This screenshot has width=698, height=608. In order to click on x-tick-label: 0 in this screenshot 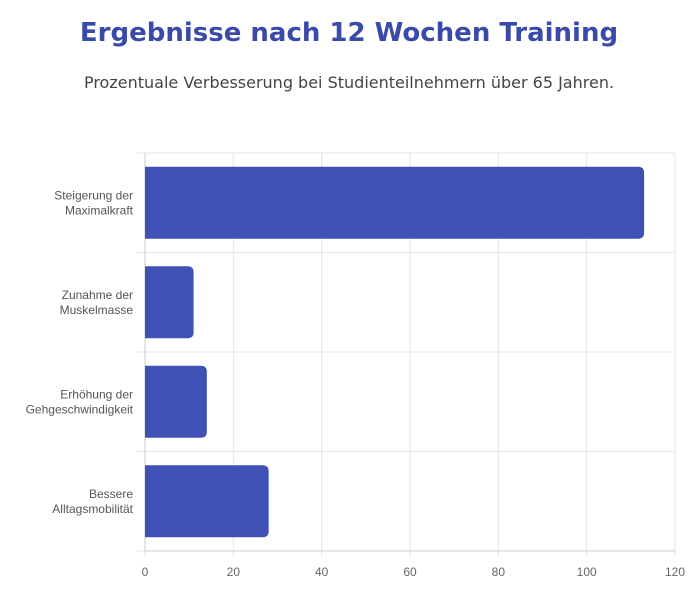, I will do `click(145, 572)`.